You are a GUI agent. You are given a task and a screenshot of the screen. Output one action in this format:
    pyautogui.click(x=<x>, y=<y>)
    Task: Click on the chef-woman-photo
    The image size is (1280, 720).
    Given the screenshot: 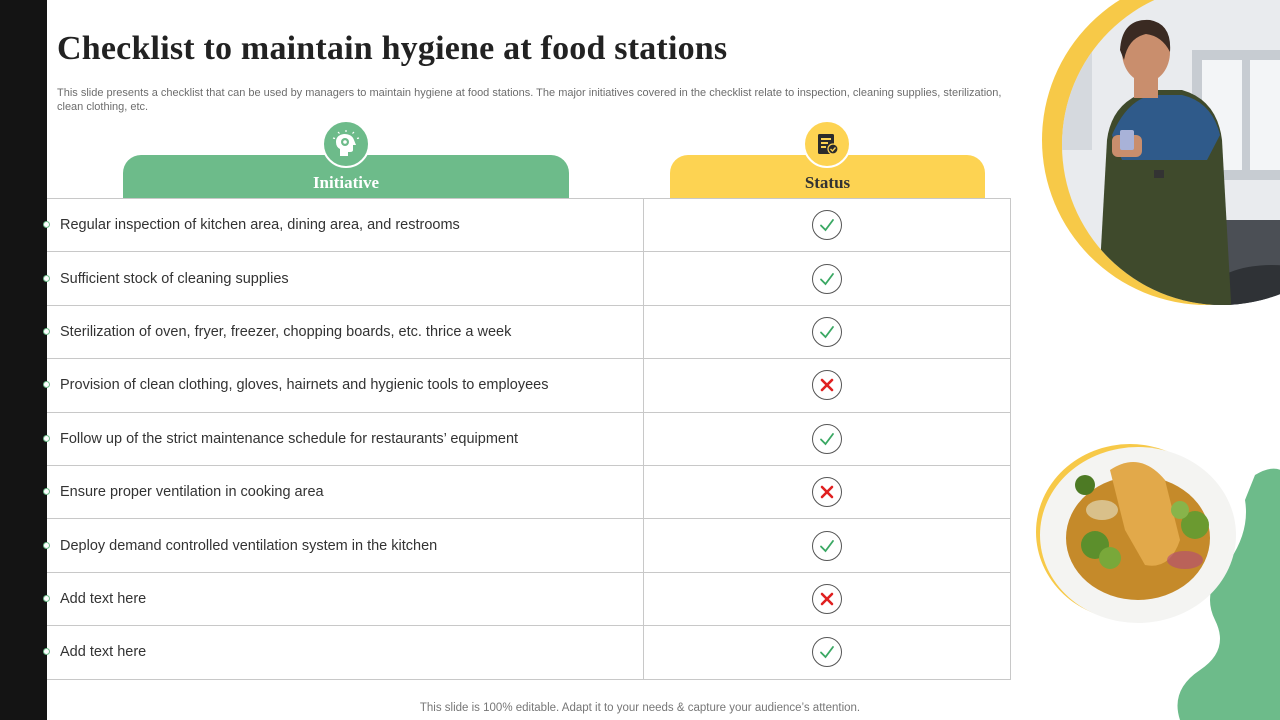 What is the action you would take?
    pyautogui.click(x=1161, y=152)
    